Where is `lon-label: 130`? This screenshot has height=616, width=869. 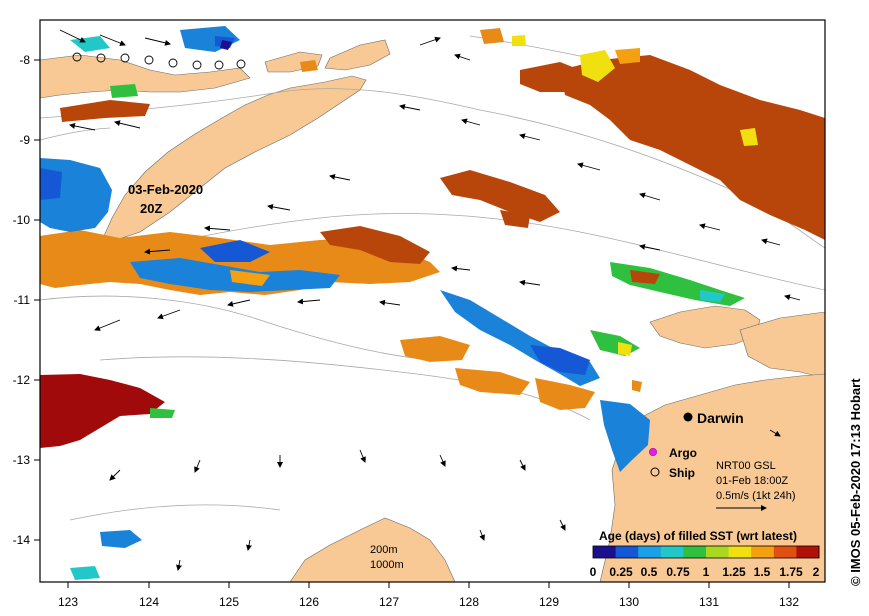
lon-label: 130 is located at coordinates (629, 602).